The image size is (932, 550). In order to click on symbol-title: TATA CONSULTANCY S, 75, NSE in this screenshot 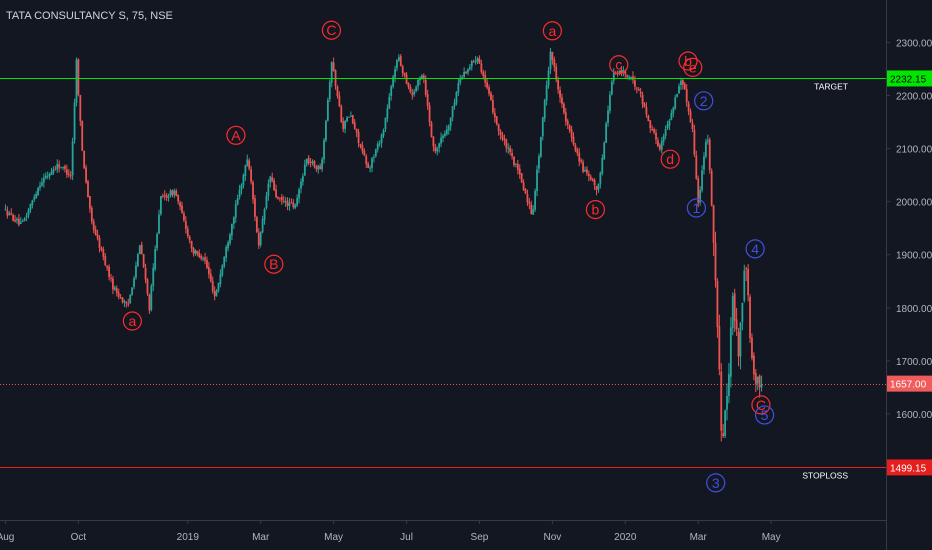, I will do `click(89, 16)`.